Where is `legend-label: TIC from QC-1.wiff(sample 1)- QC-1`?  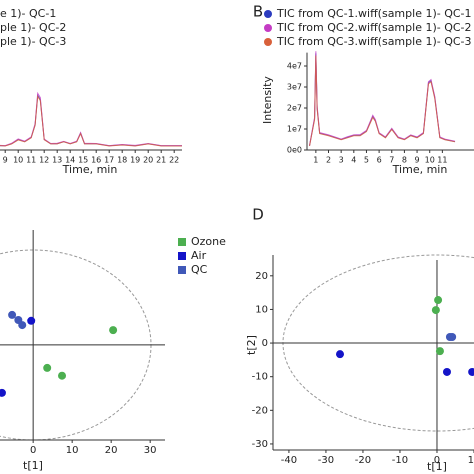
legend-label: TIC from QC-1.wiff(sample 1)- QC-1 is located at coordinates (374, 13).